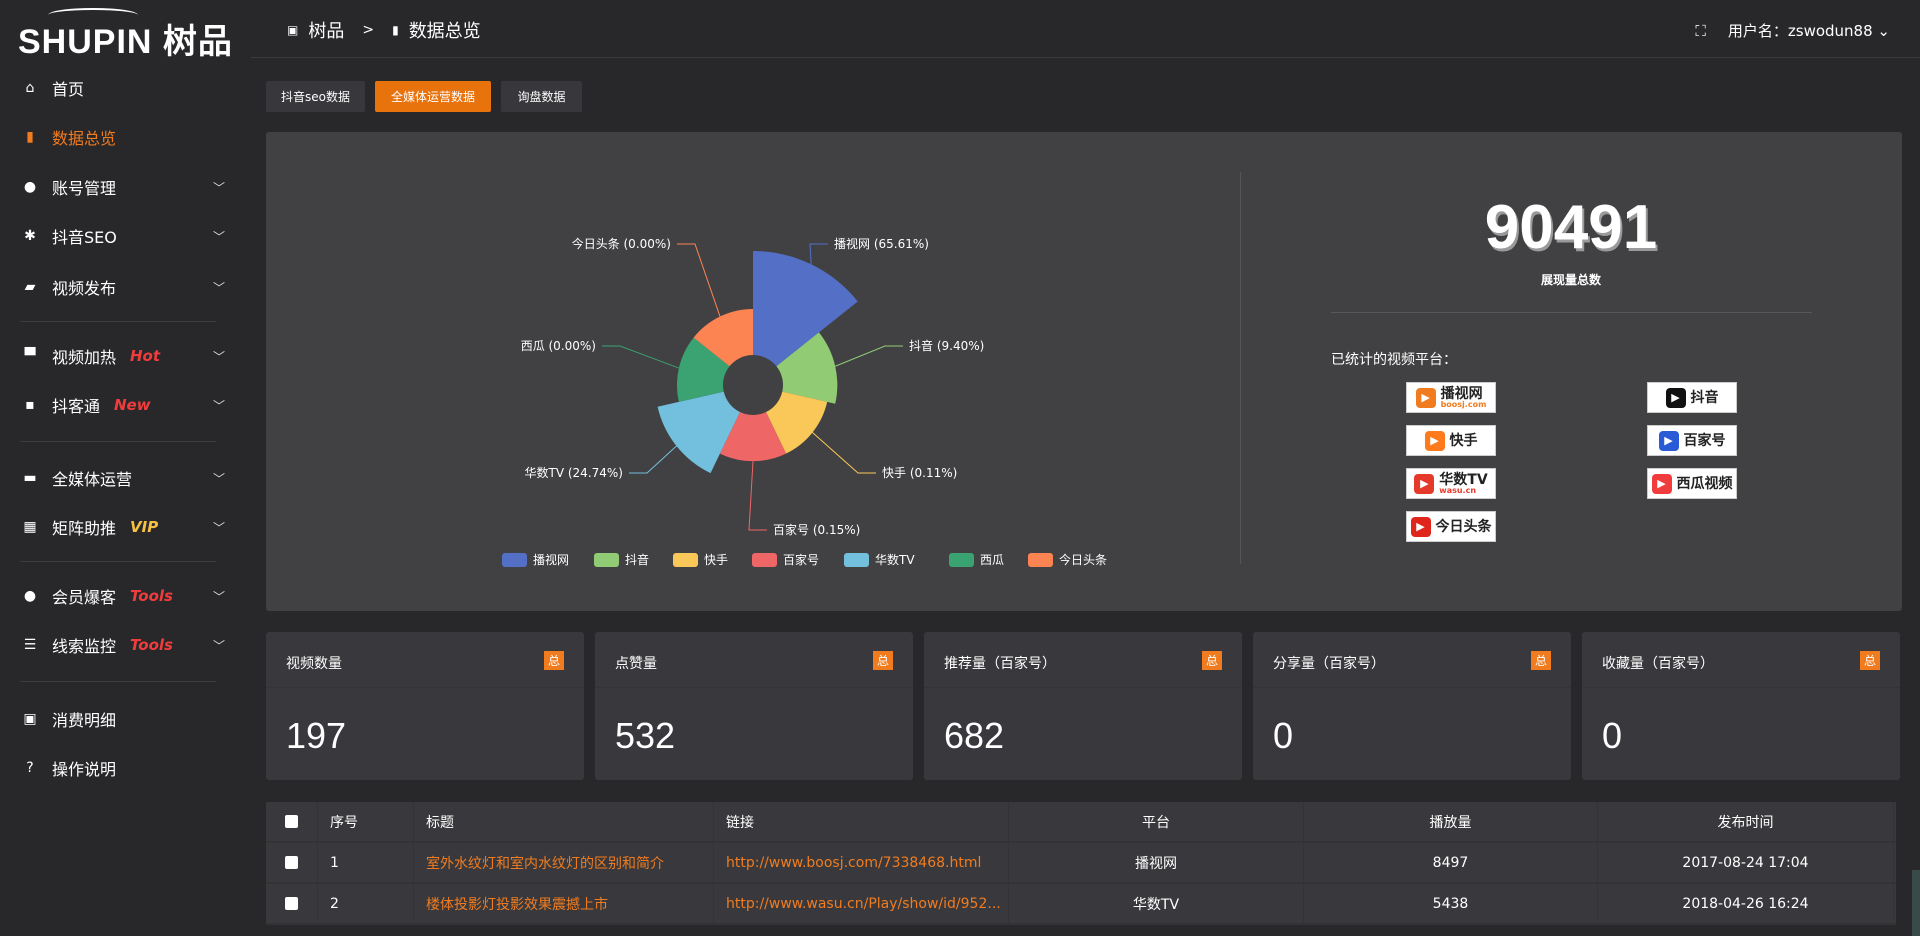 The width and height of the screenshot is (1920, 936). I want to click on tab-douyin-seo: 抖音seo数据, so click(315, 96).